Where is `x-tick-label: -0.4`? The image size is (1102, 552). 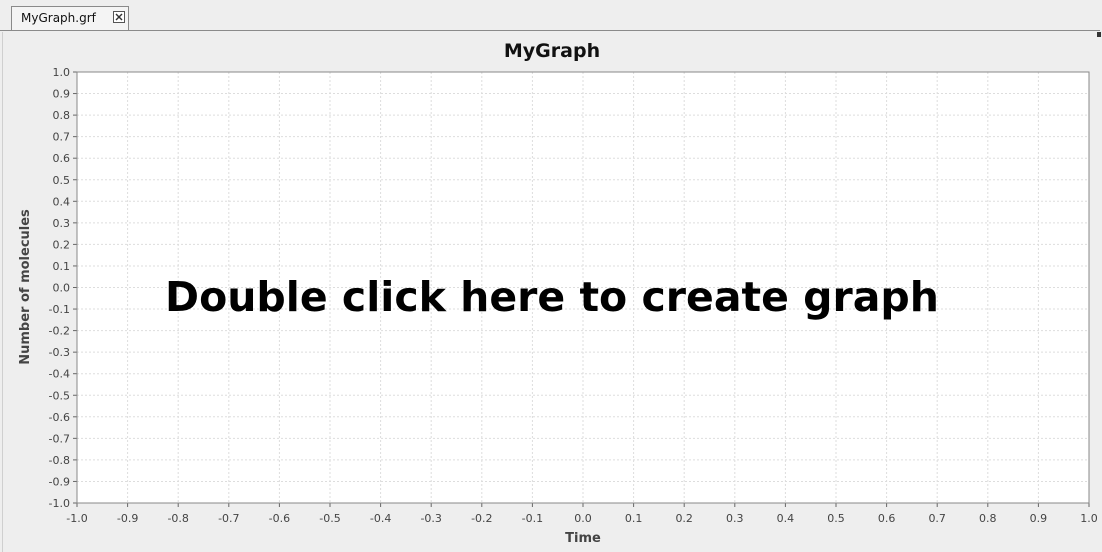 x-tick-label: -0.4 is located at coordinates (380, 518).